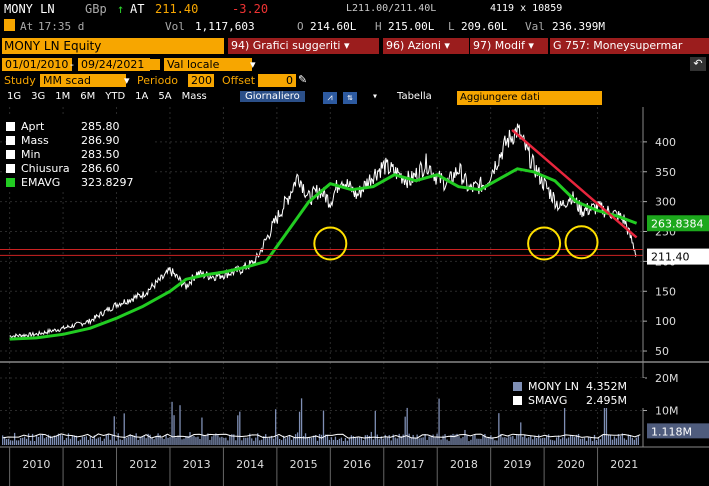 The height and width of the screenshot is (486, 709). Describe the element at coordinates (115, 96) in the screenshot. I see `range-ytd: YTD` at that location.